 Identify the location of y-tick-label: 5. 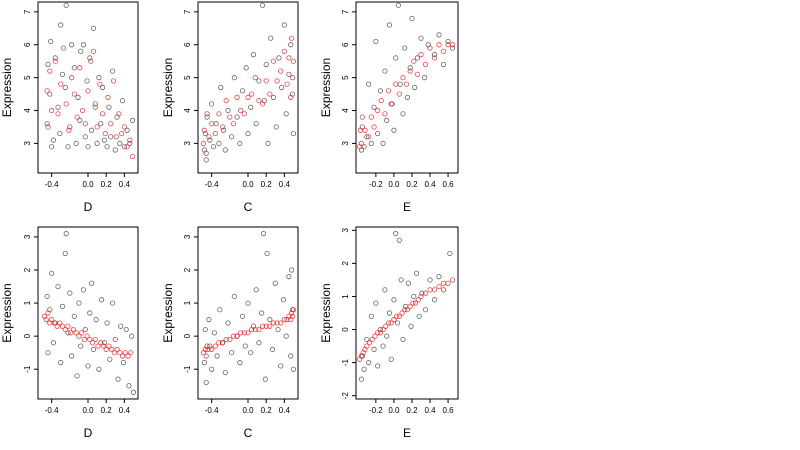
(345, 77).